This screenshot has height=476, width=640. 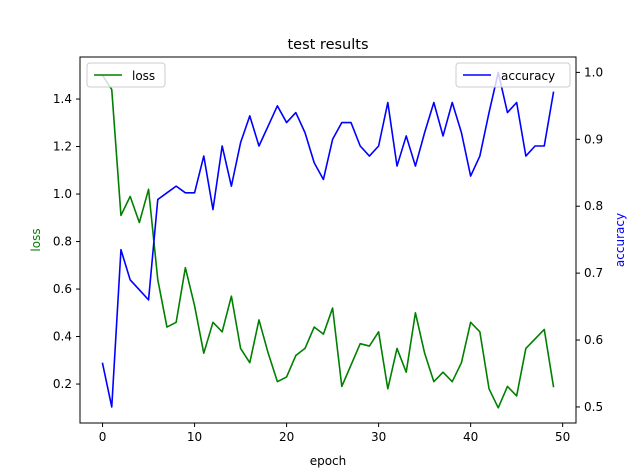 What do you see at coordinates (528, 76) in the screenshot?
I see `legend-accuracy-label: accuracy` at bounding box center [528, 76].